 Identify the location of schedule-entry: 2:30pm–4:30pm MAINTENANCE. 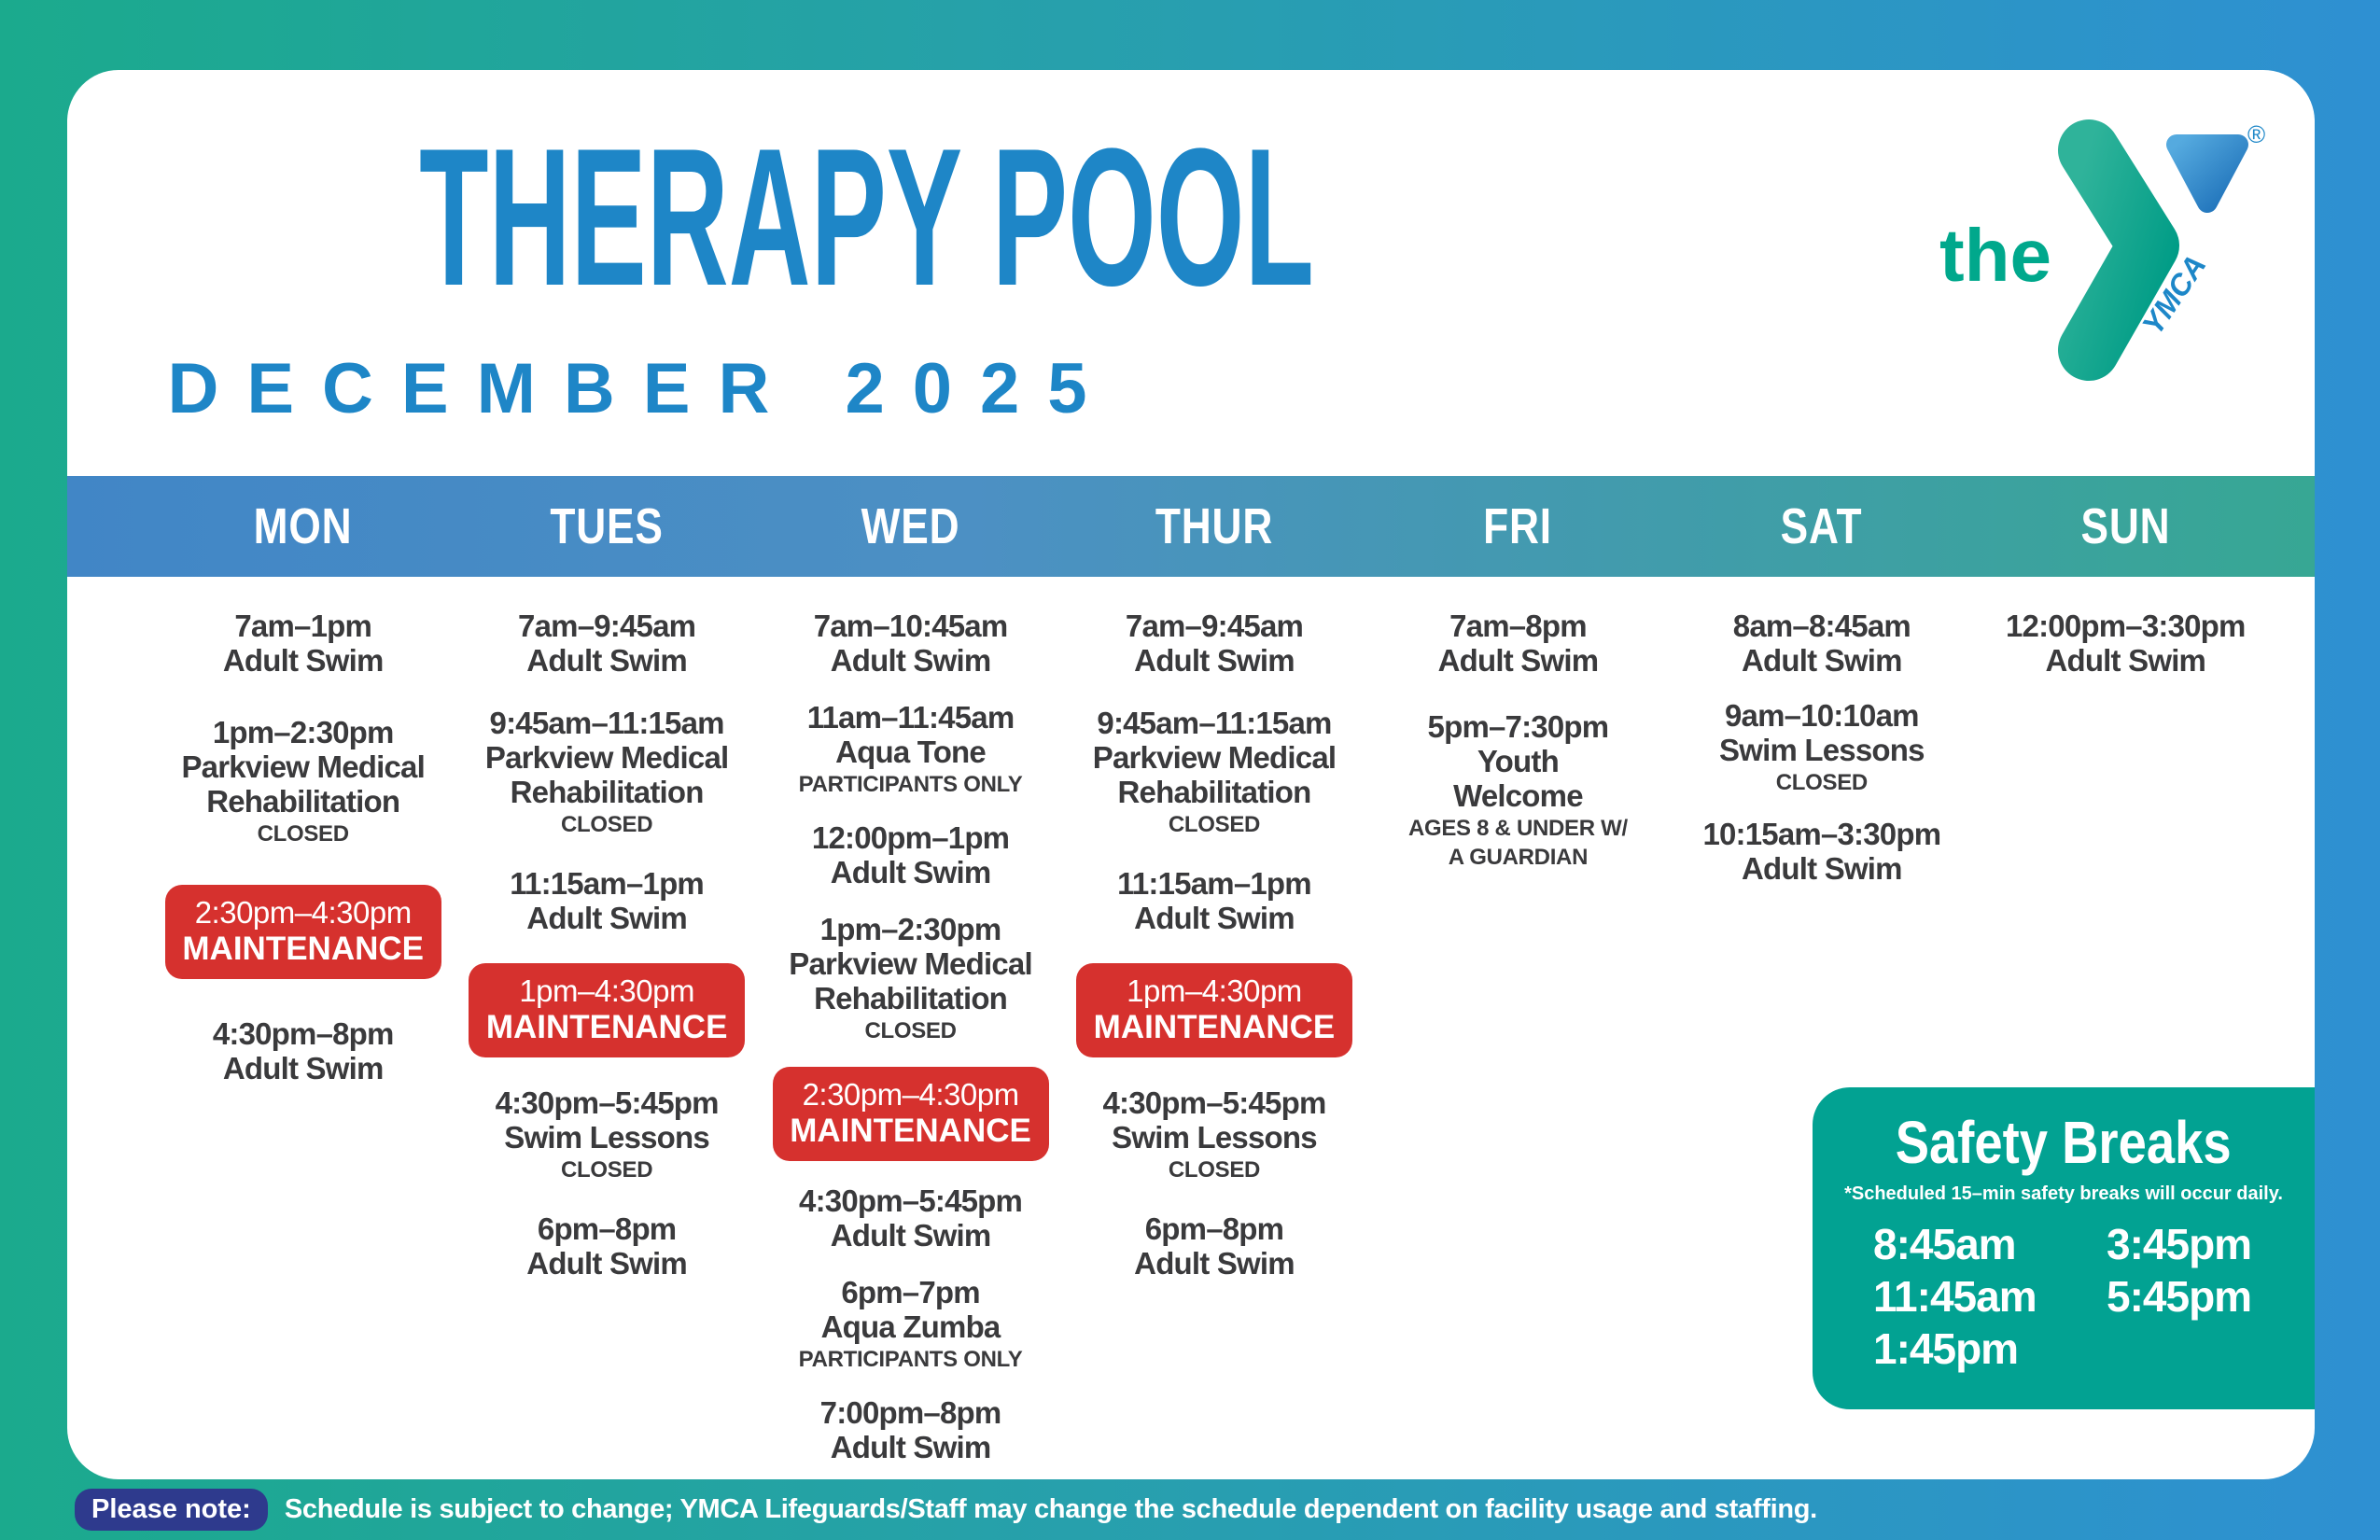
(303, 932).